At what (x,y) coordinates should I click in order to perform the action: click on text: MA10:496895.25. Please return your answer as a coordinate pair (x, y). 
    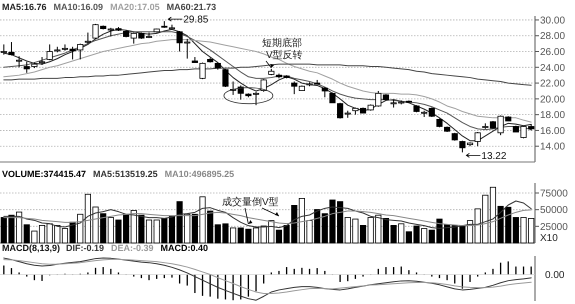
    Looking at the image, I should click on (199, 174).